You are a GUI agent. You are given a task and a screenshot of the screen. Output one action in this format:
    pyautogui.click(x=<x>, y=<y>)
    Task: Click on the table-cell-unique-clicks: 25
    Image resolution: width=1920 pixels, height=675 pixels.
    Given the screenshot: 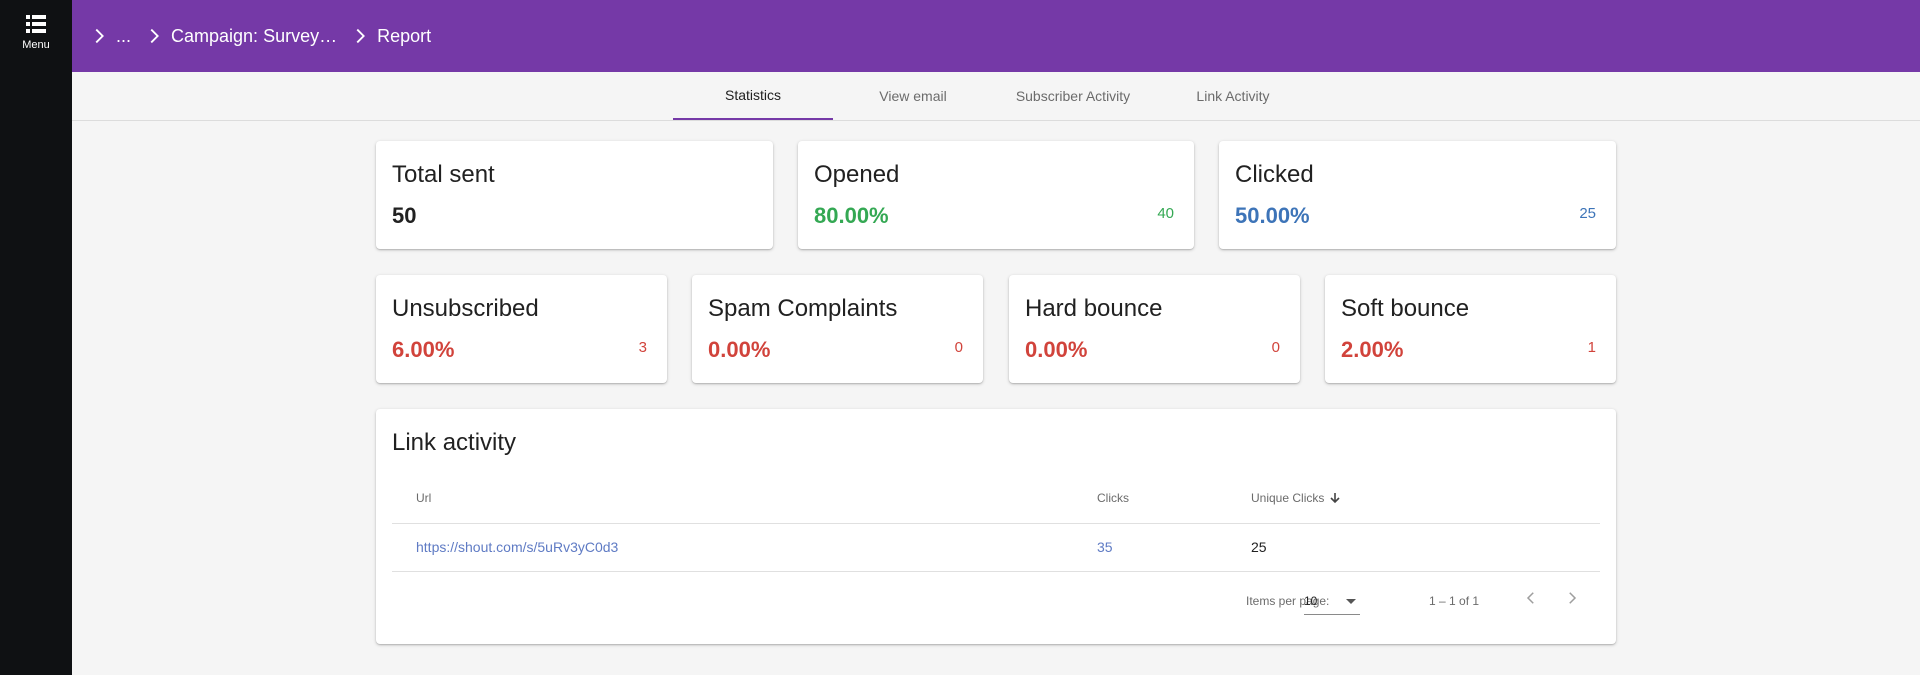 What is the action you would take?
    pyautogui.click(x=1259, y=547)
    